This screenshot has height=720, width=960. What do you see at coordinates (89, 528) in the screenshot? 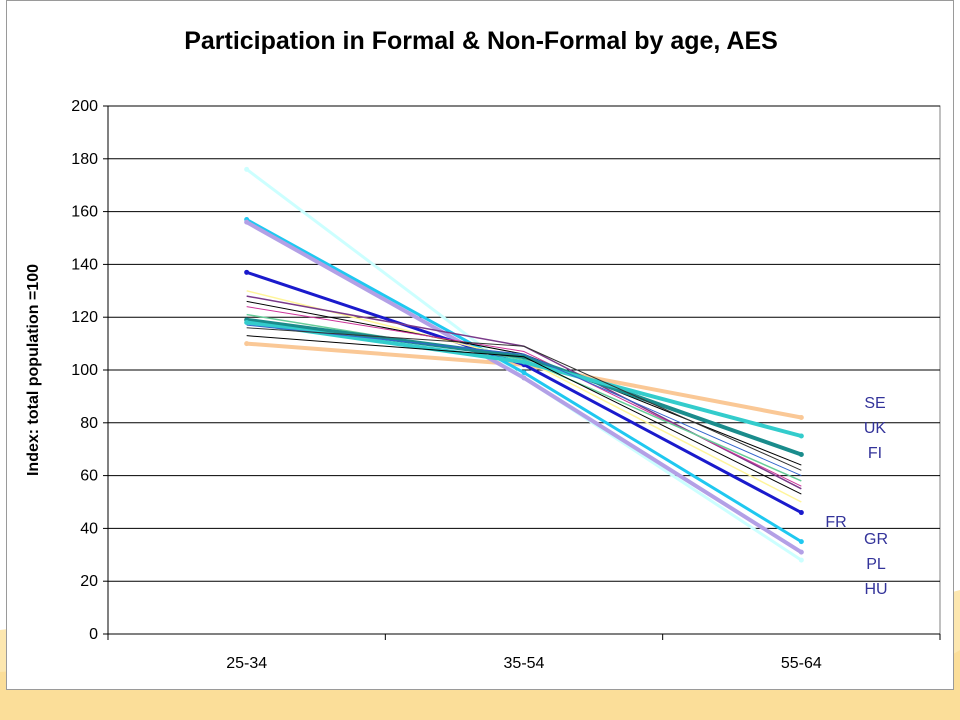
I see `y-tick-label: 40` at bounding box center [89, 528].